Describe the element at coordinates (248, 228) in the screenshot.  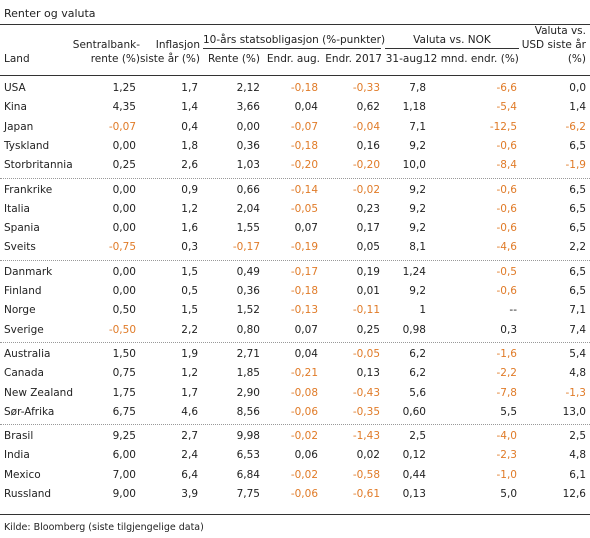
I see `cell-rente: 1,55` at that location.